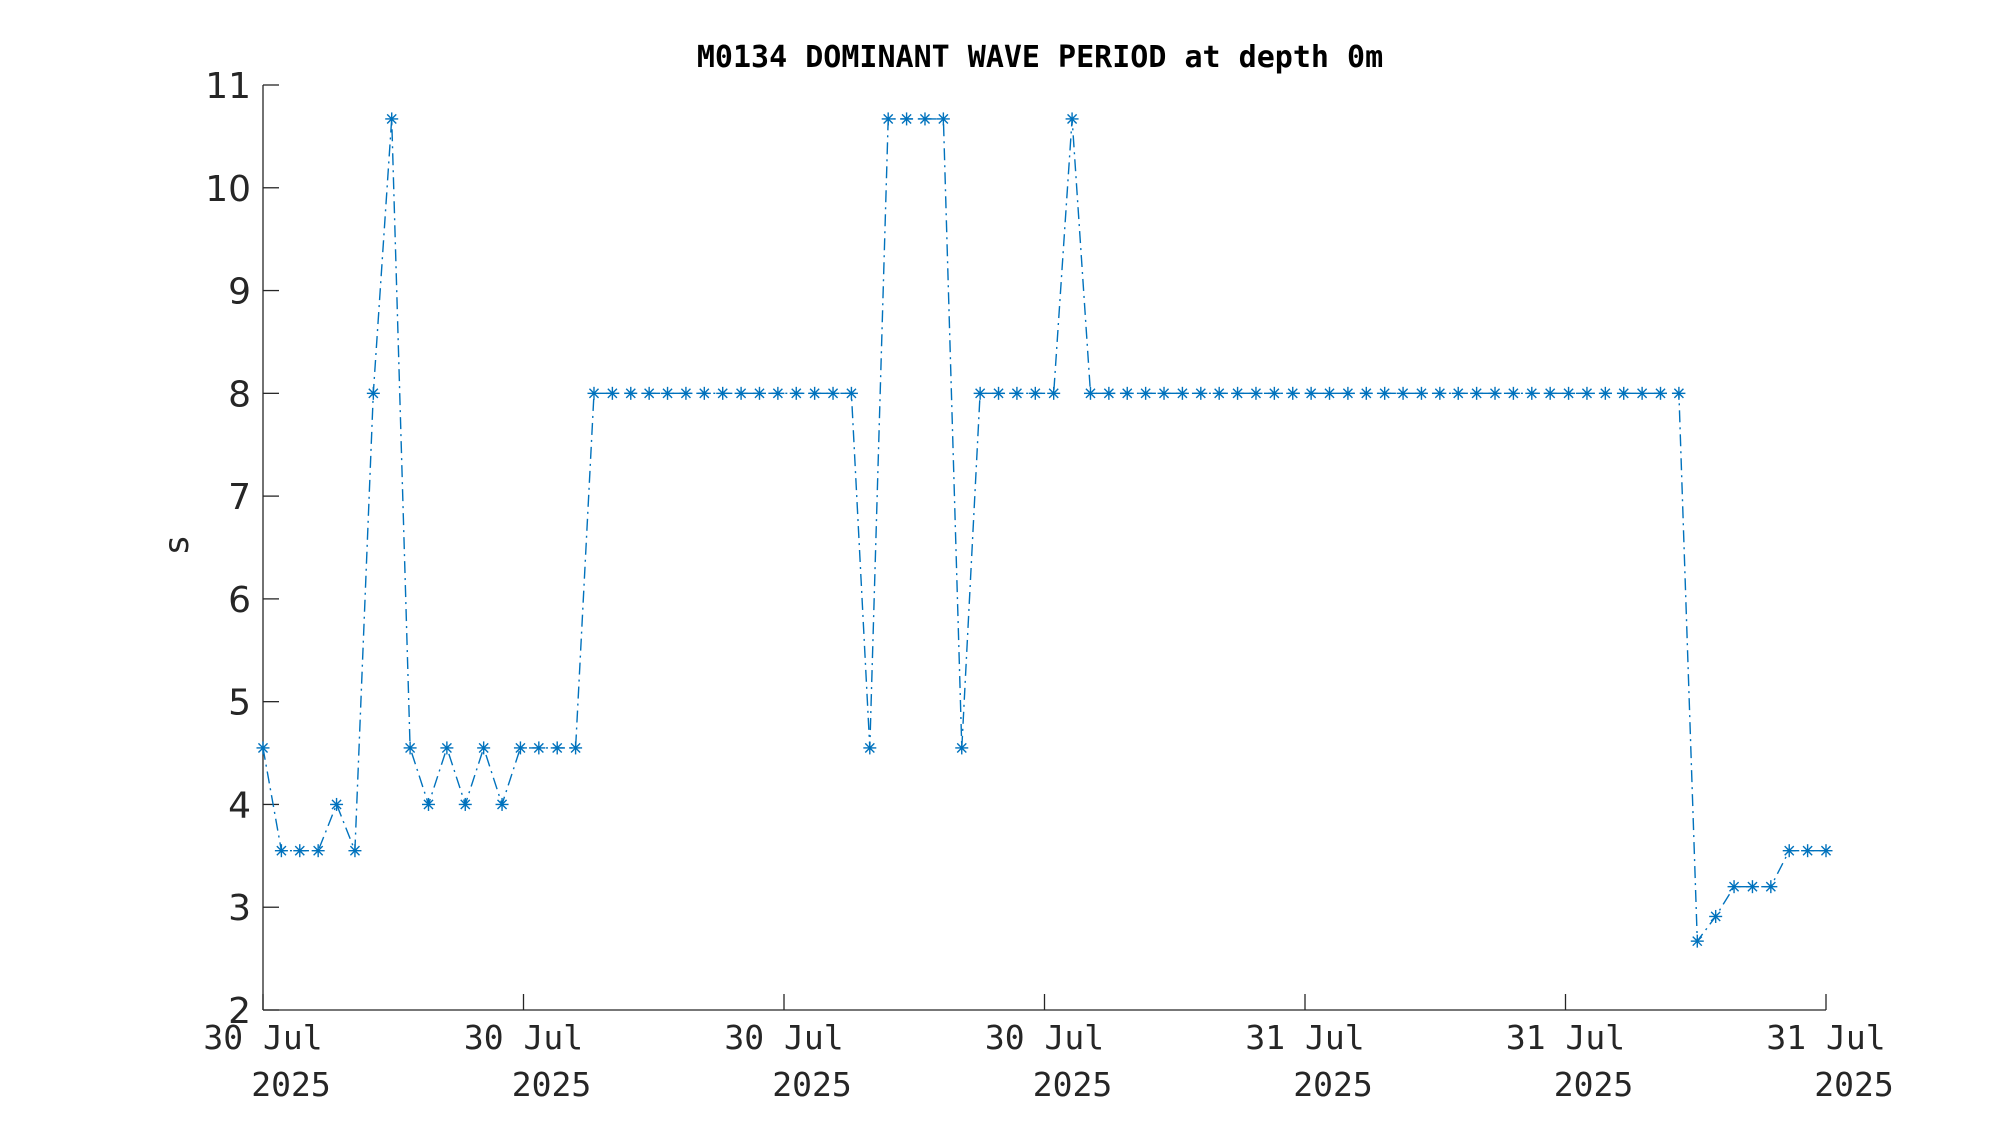 The image size is (2000, 1130). I want to click on chart-title: M0134 DOMINANT WAVE PERIOD at depth 0m, so click(1040, 57).